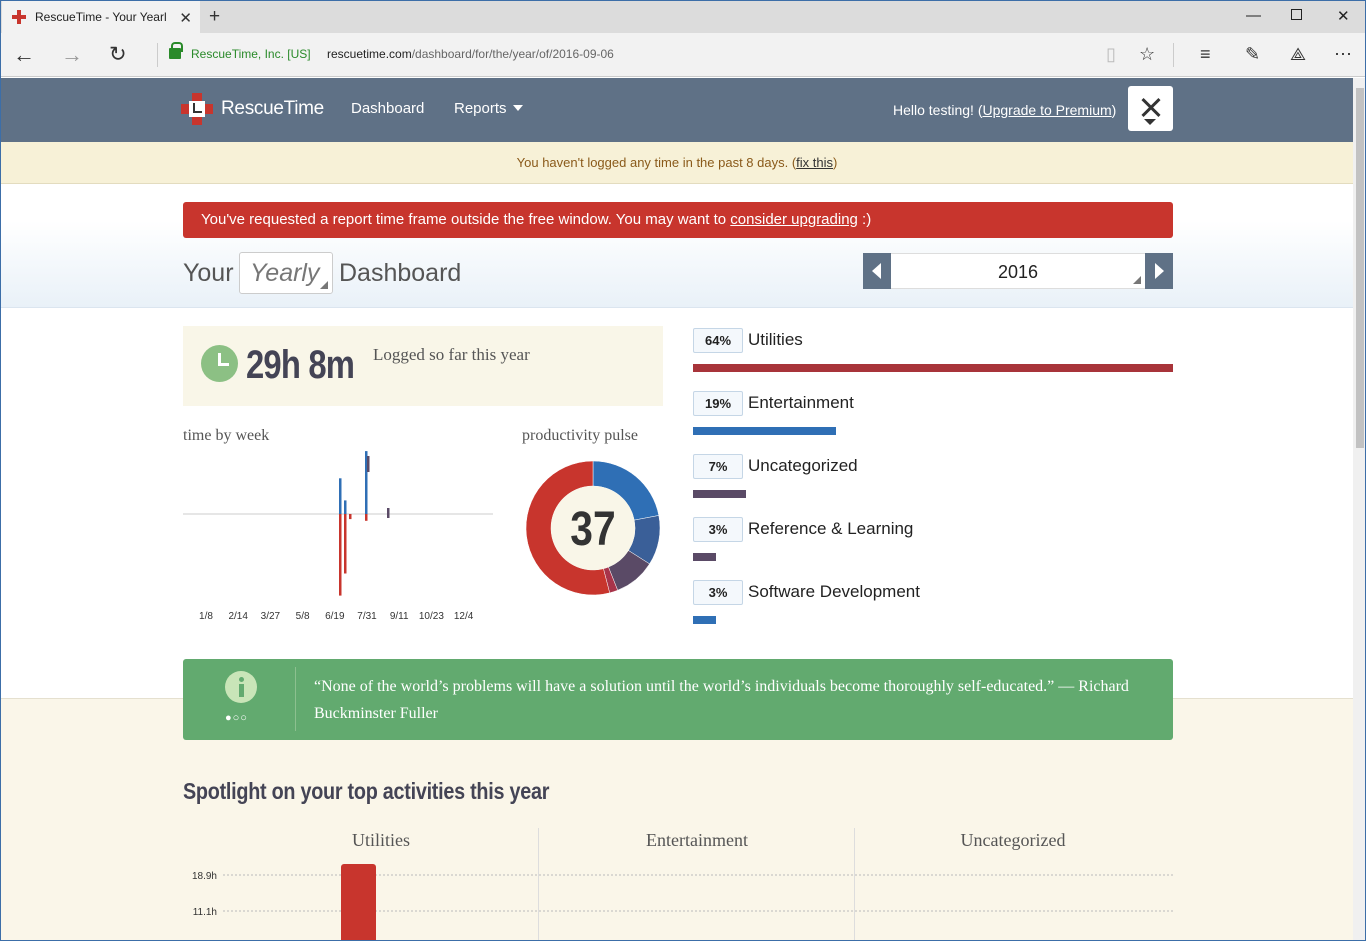 This screenshot has height=941, width=1366. Describe the element at coordinates (367, 616) in the screenshot. I see `week-tick-label: 7/31` at that location.